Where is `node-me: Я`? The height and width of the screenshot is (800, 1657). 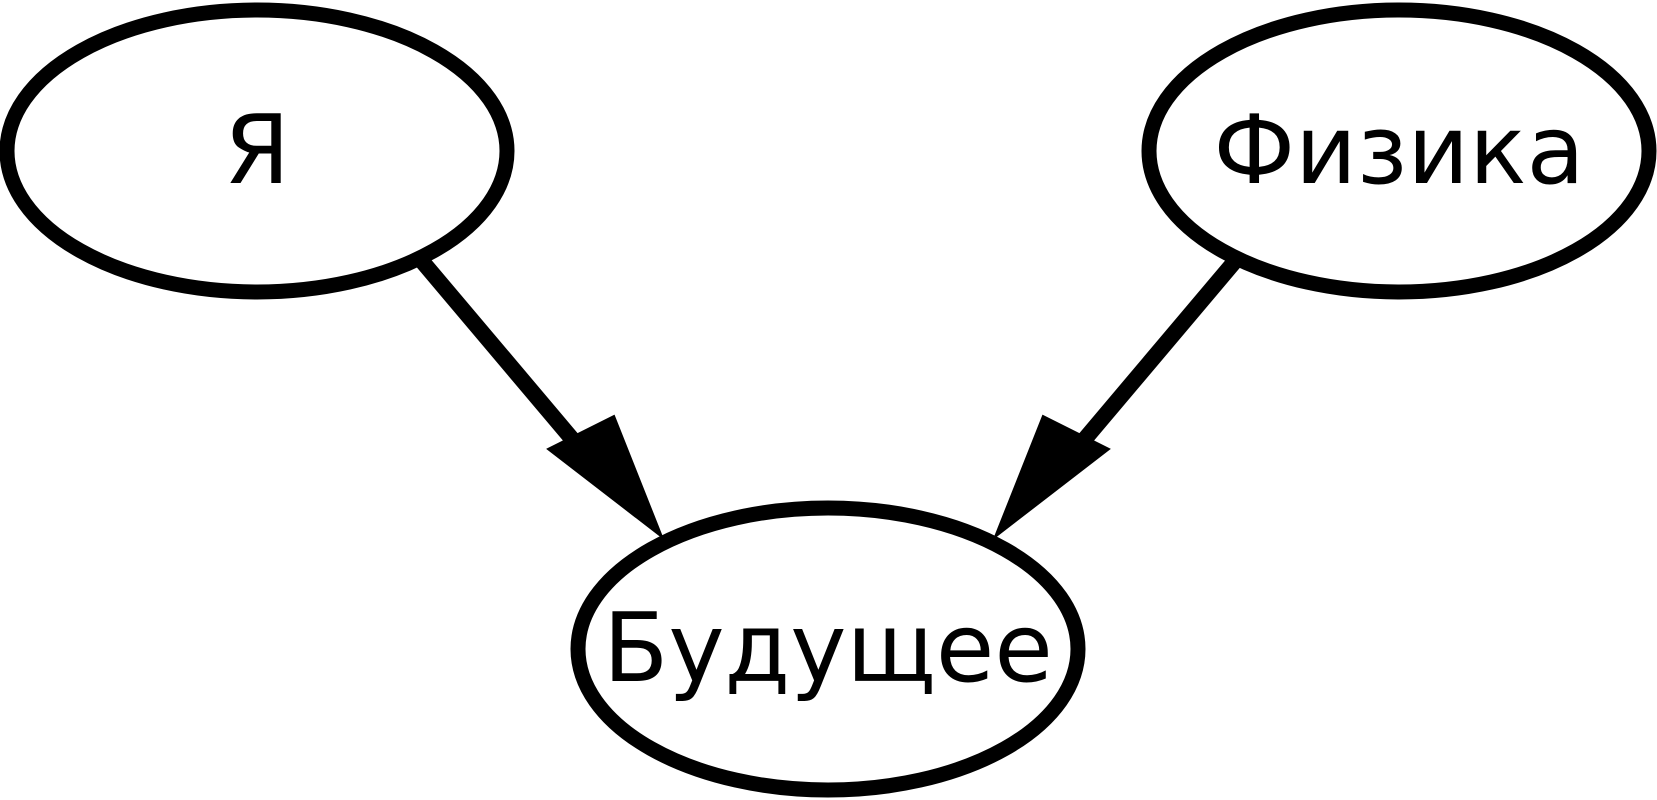 node-me: Я is located at coordinates (257, 151).